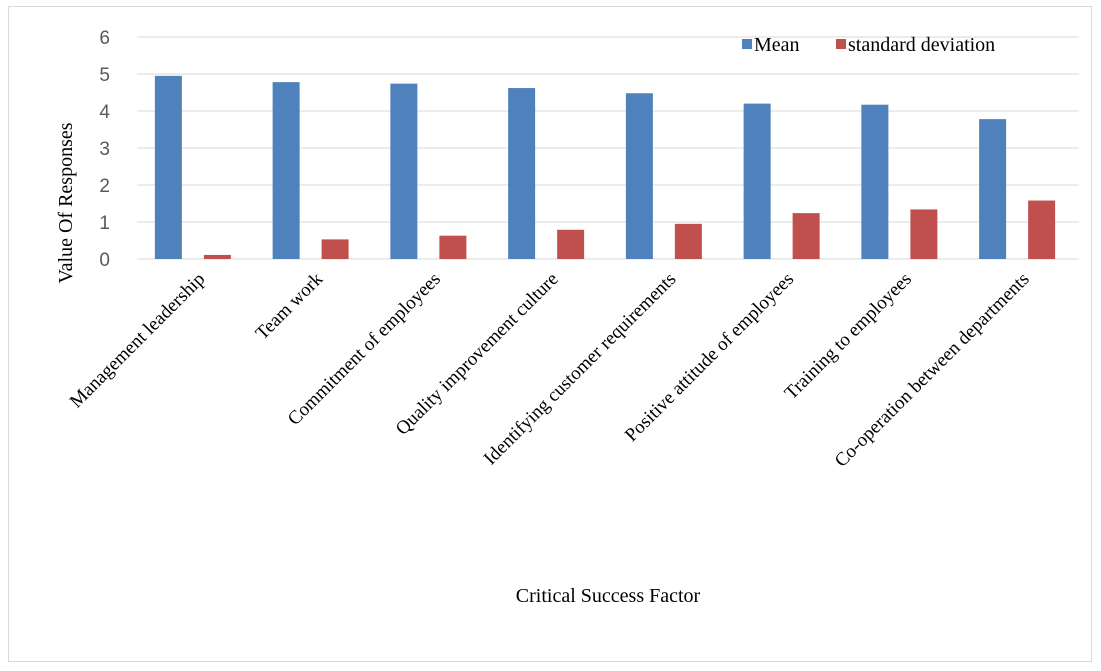  I want to click on x-tick-label: Training to employees, so click(848, 336).